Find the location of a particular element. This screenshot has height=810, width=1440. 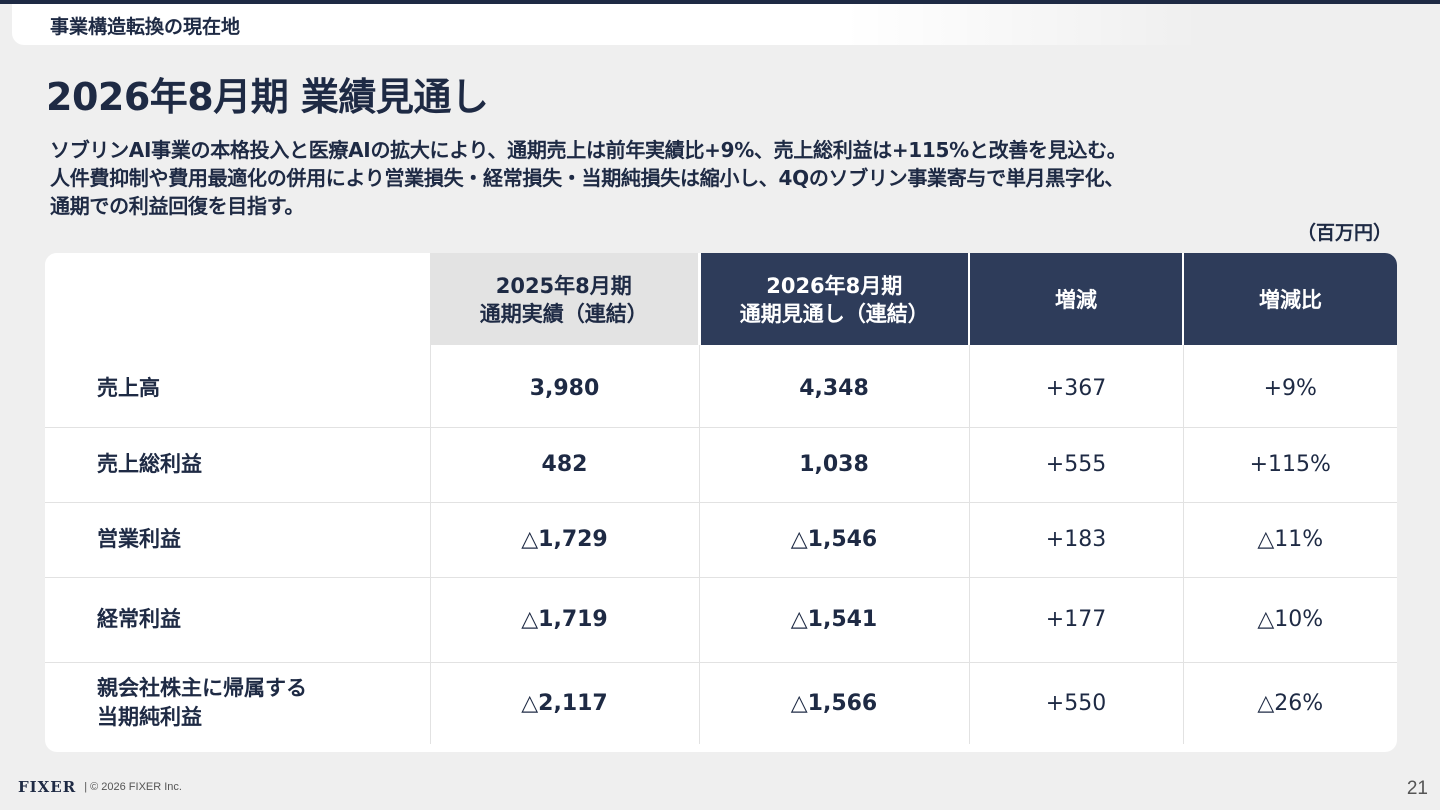

table-row: 営業利益 △1,729 △1,546 +183 △11% is located at coordinates (721, 539).